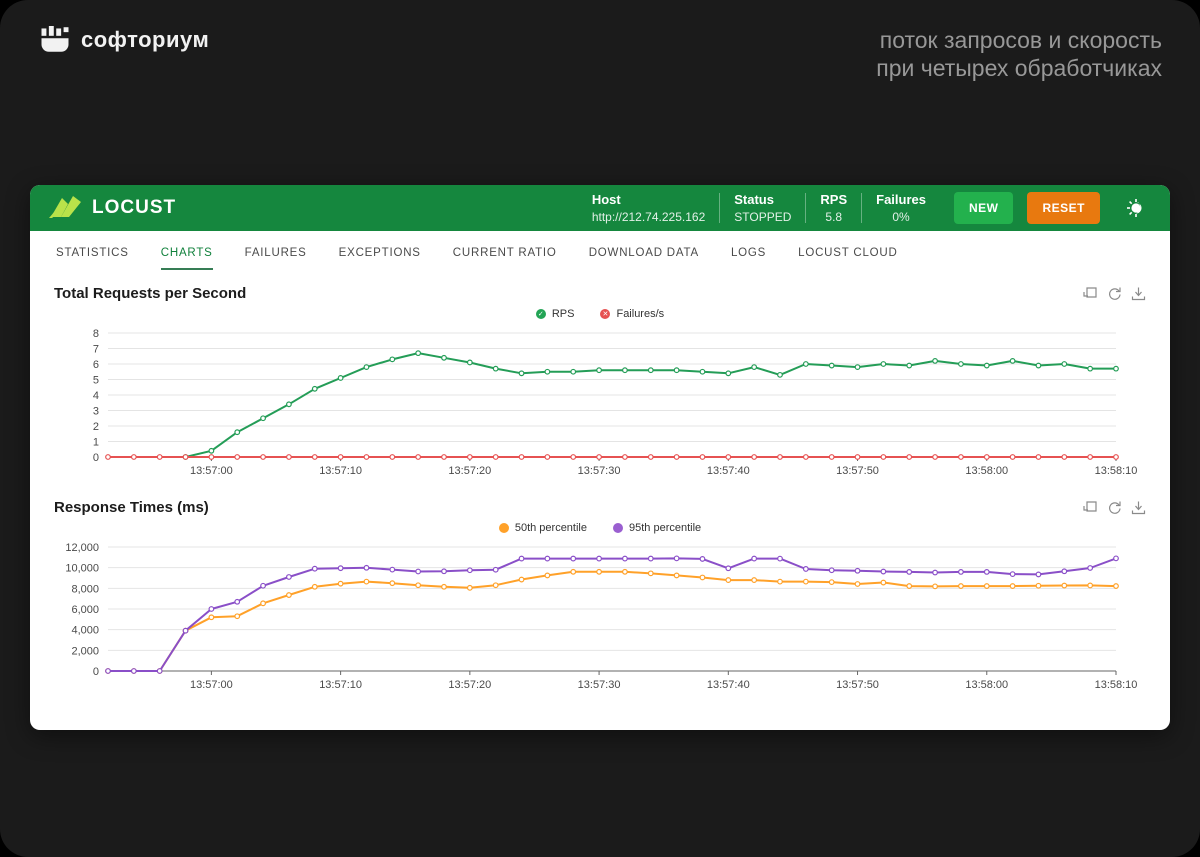 The height and width of the screenshot is (857, 1200). What do you see at coordinates (762, 208) in the screenshot?
I see `status-info: Status STOPPED` at bounding box center [762, 208].